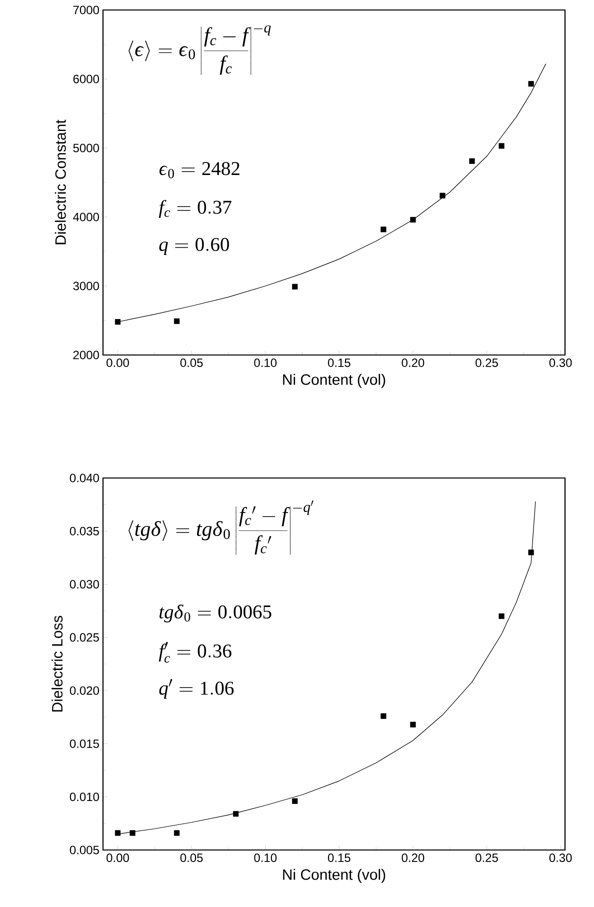 Image resolution: width=594 pixels, height=907 pixels. I want to click on annotation: $\left\langle \varepsilon \right\rangle = \varepsilon_0 \left| \frac{f_c - f}{f_c} \right|^{-q}$, so click(199, 50).